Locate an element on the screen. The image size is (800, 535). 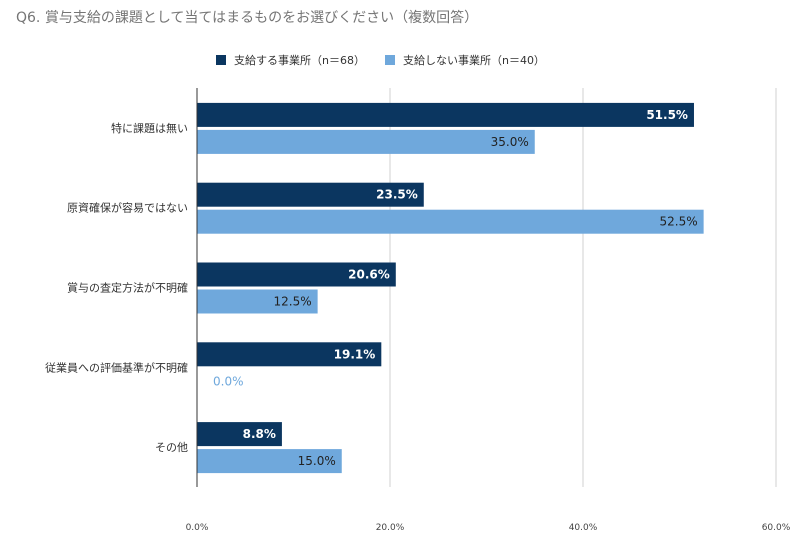
x-tick-label: 40.0% is located at coordinates (583, 528).